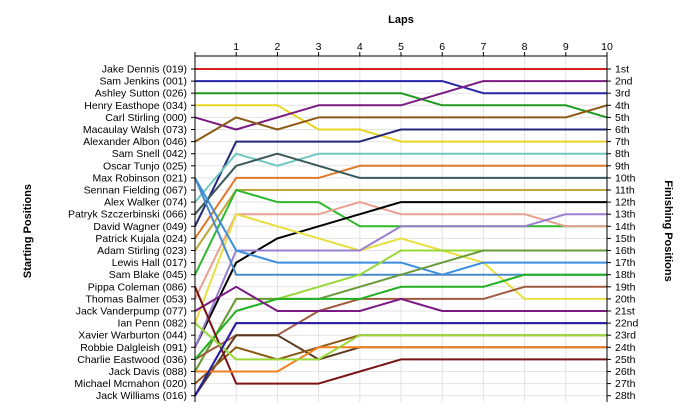 This screenshot has height=420, width=700. What do you see at coordinates (625, 360) in the screenshot?
I see `finishing-position-label: 25th` at bounding box center [625, 360].